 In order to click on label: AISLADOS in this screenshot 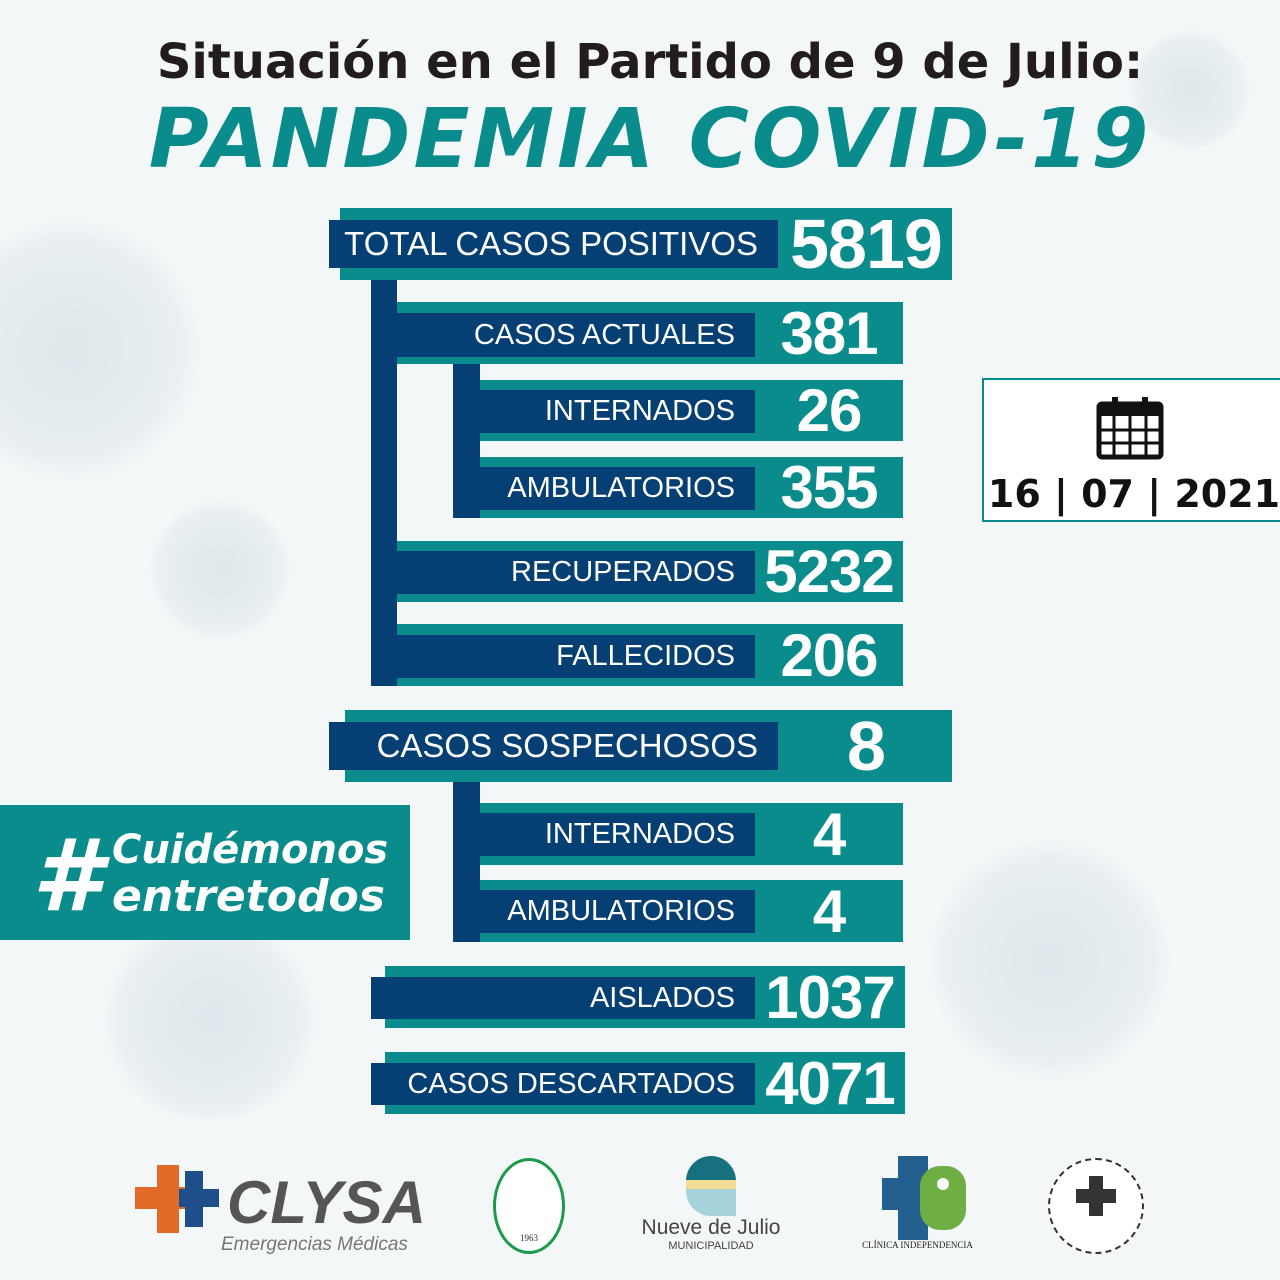, I will do `click(563, 998)`.